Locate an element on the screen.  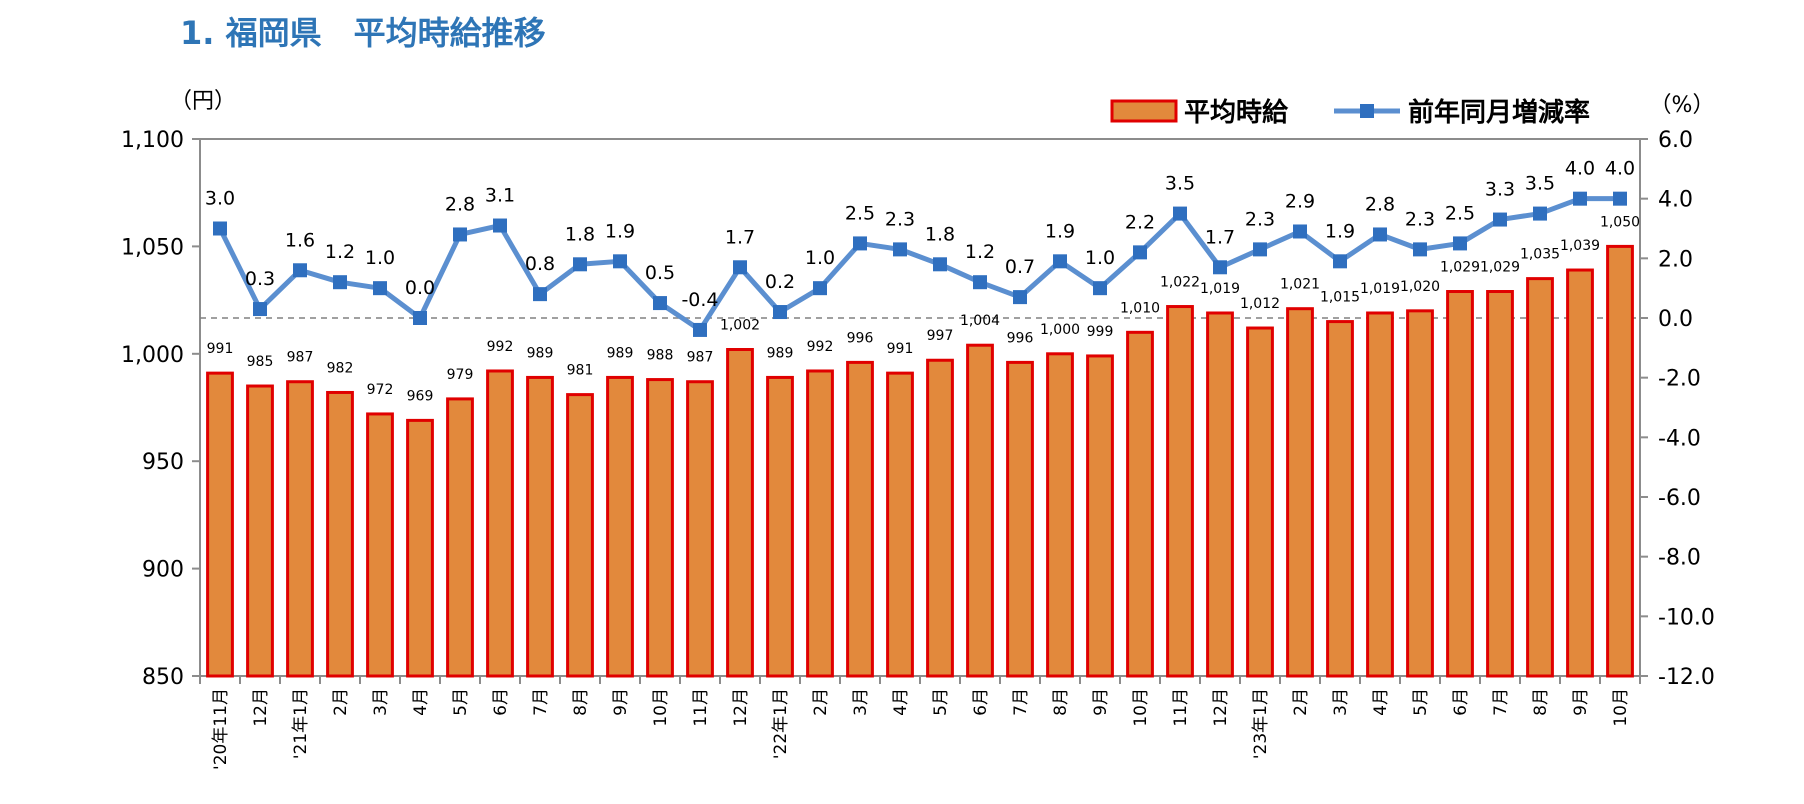
rate-data-label: 1.6 is located at coordinates (300, 240).